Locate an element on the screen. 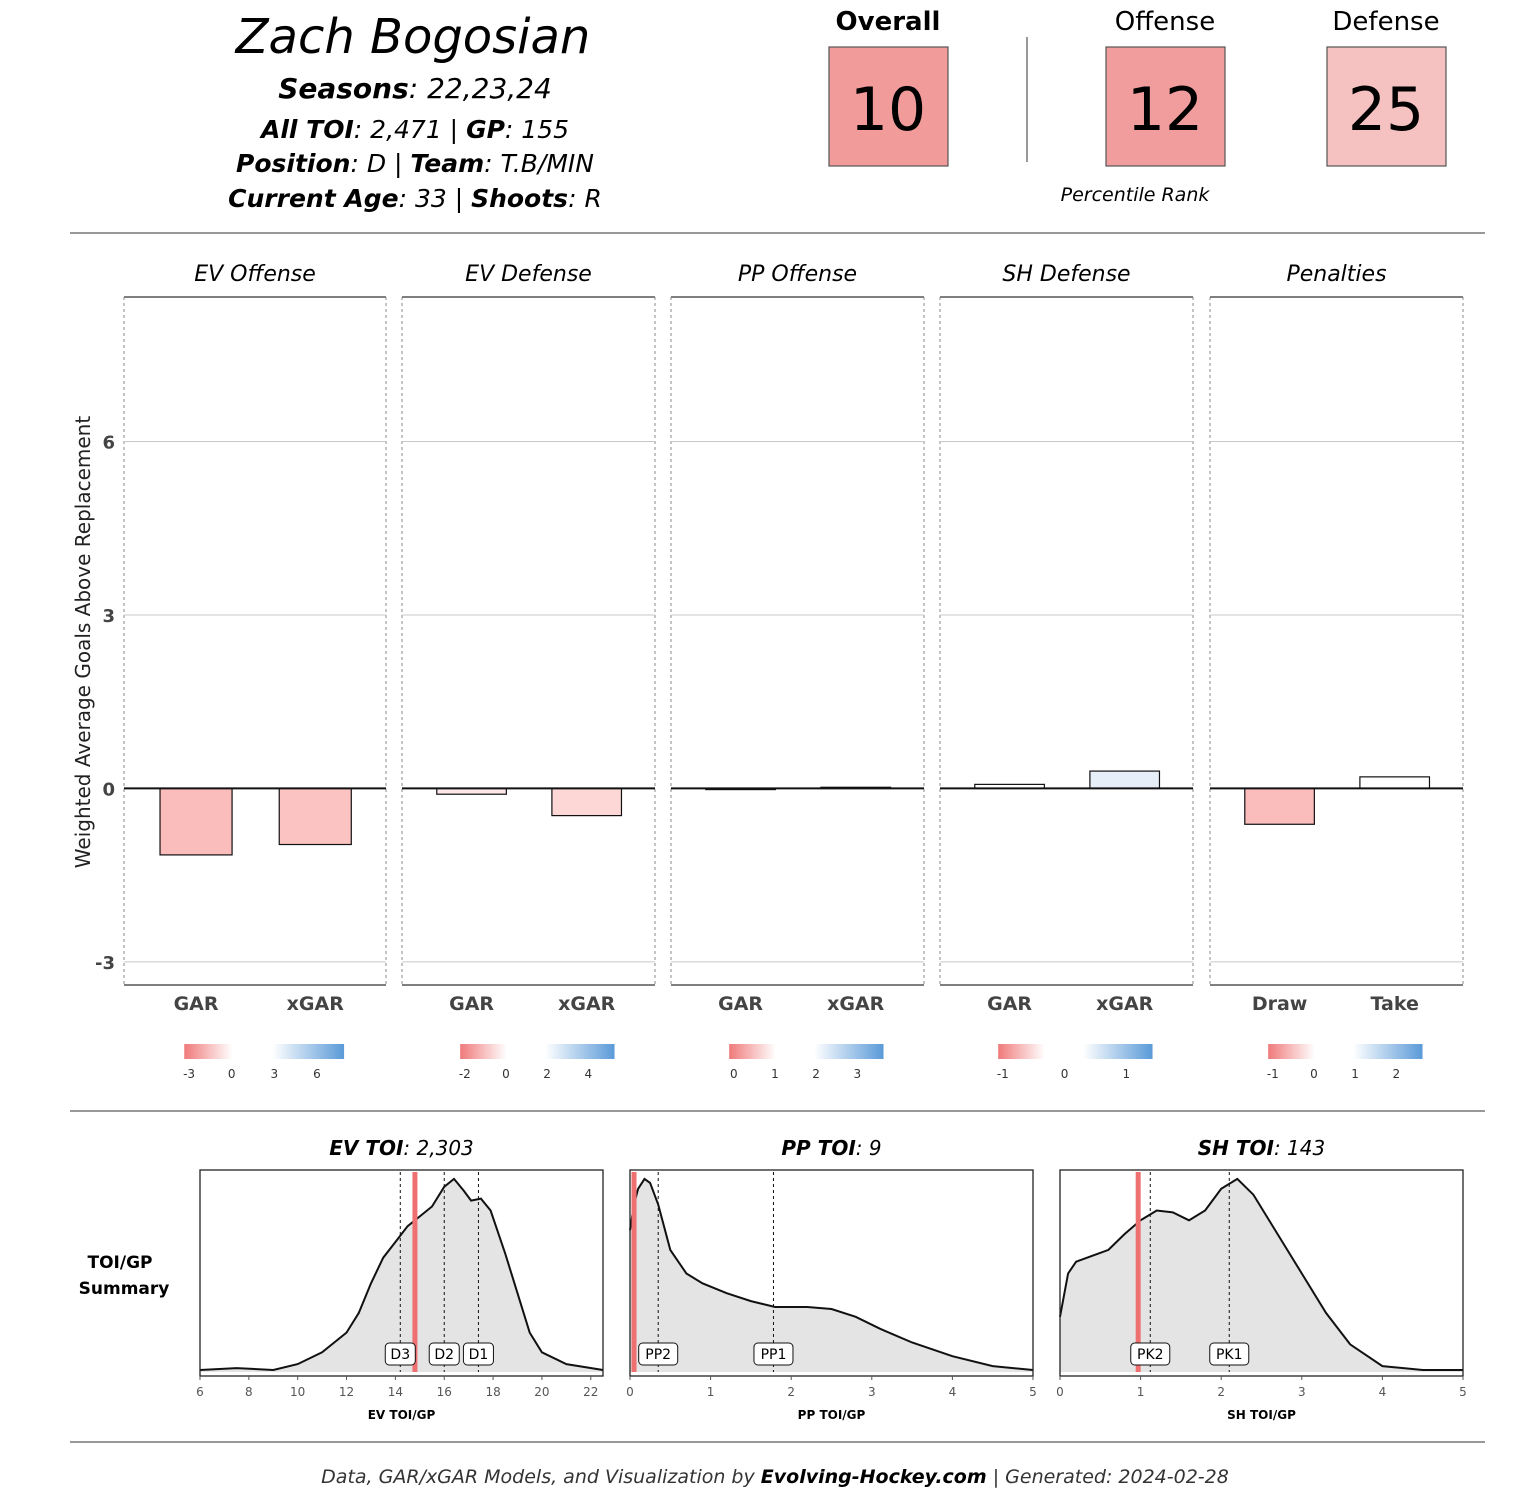  toi-panel-title: EV TOI: 2,303 is located at coordinates (401, 1148).